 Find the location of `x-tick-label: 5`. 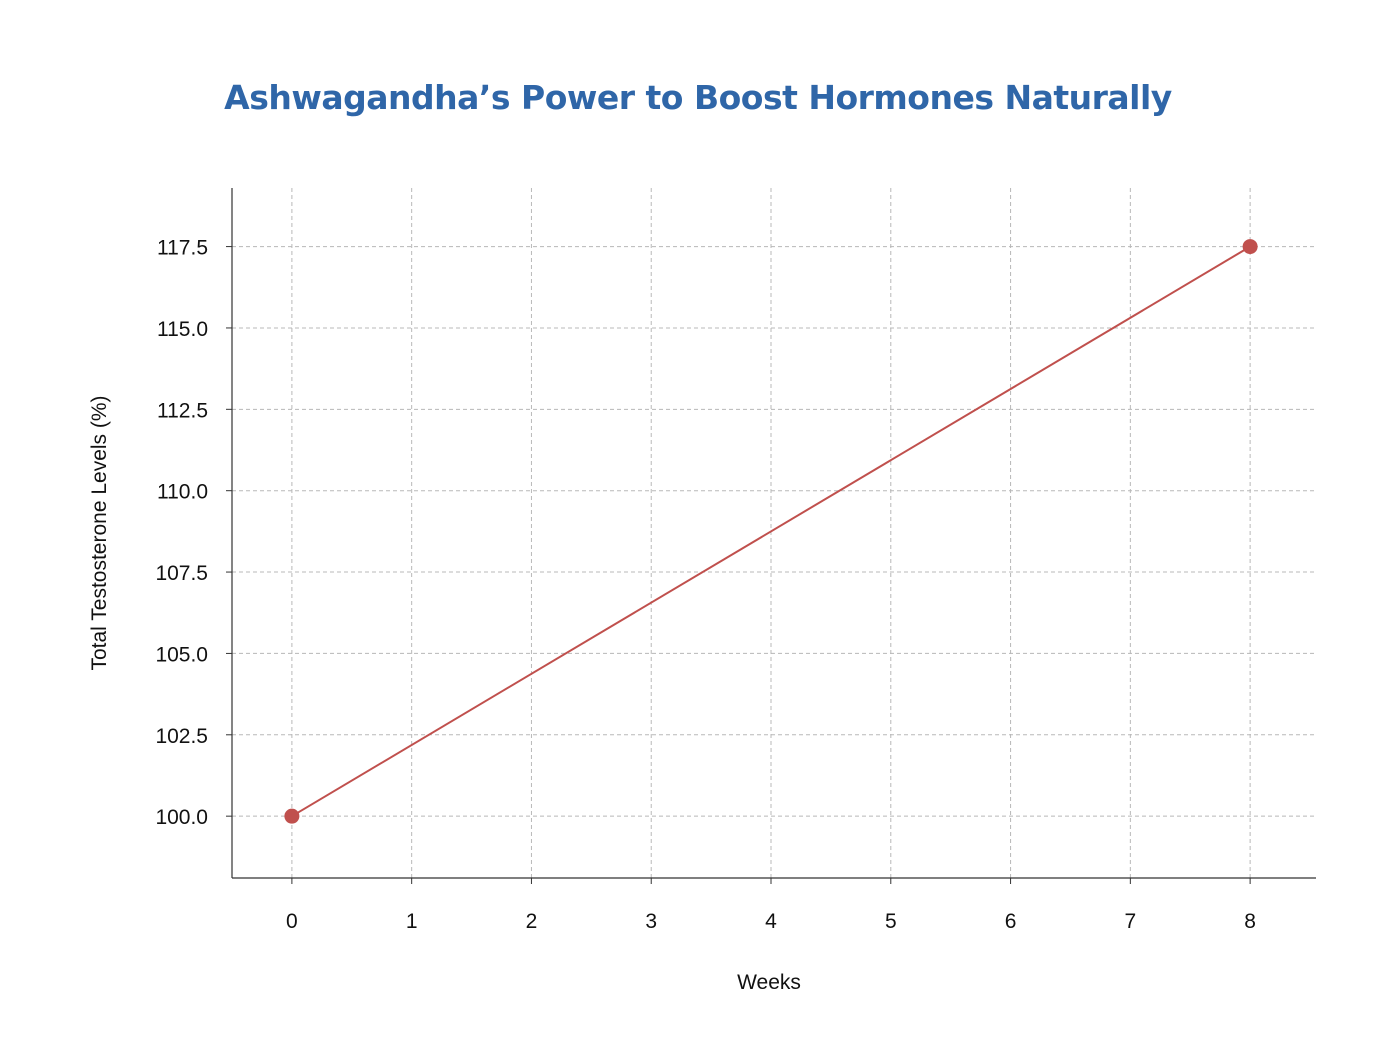

x-tick-label: 5 is located at coordinates (891, 921).